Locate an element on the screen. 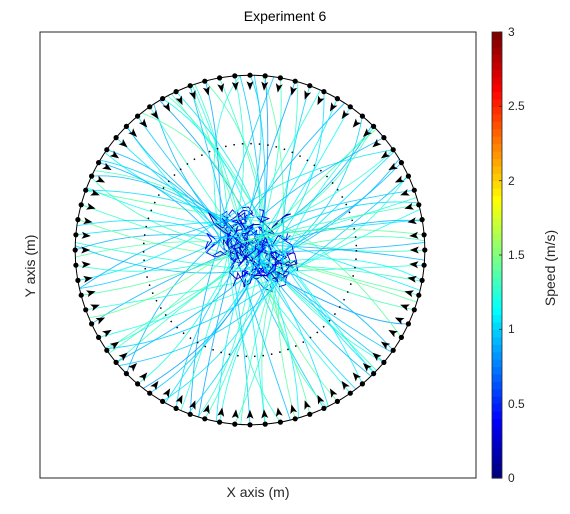  colorbar-tick-label: 2 is located at coordinates (511, 180).